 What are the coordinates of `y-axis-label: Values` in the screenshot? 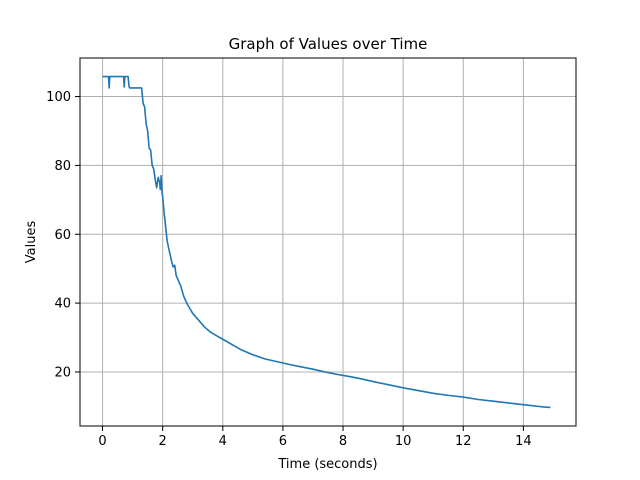 It's located at (31, 242).